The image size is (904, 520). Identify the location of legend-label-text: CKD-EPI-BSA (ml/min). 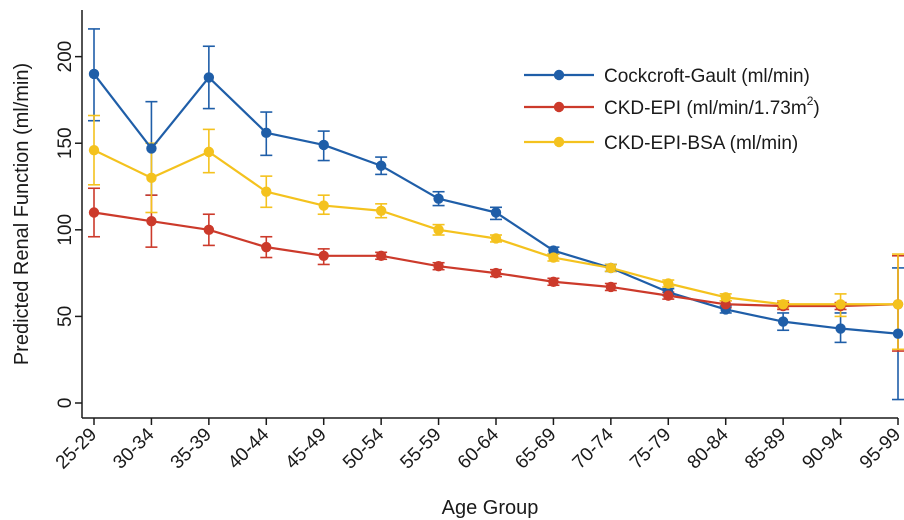
(701, 143).